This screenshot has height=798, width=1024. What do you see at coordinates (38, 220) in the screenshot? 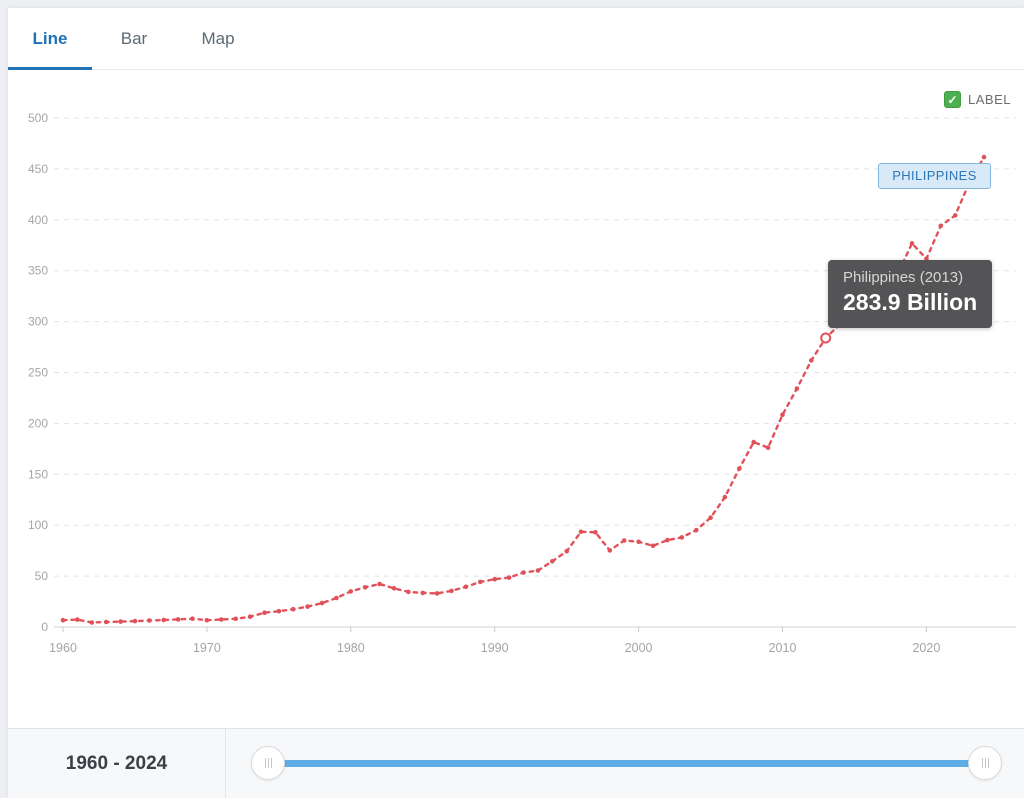
I see `svg-text: 400` at bounding box center [38, 220].